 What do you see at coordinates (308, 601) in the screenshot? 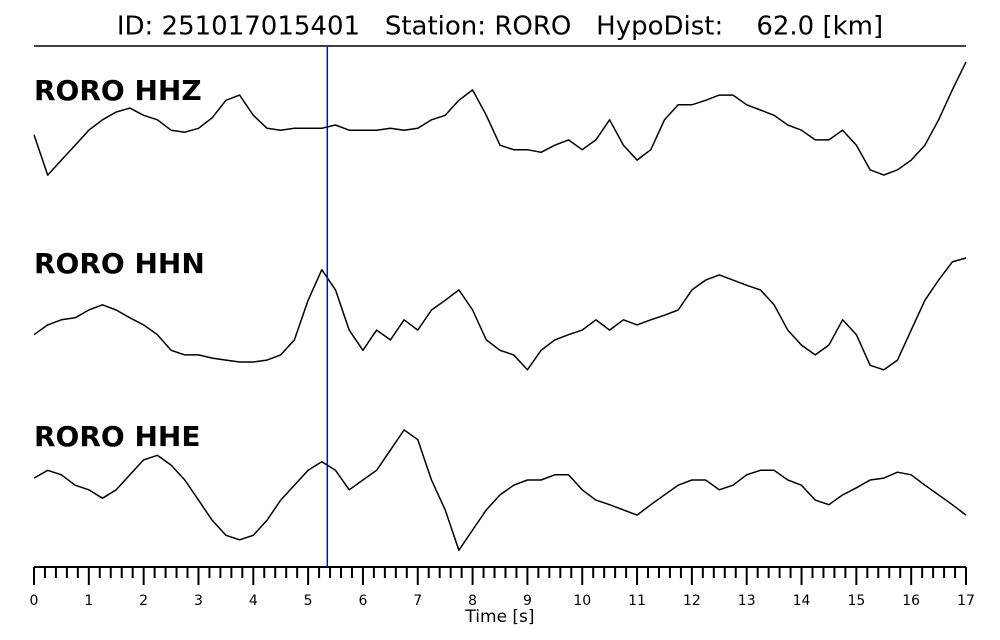
I see `x-tick-label: 5` at bounding box center [308, 601].